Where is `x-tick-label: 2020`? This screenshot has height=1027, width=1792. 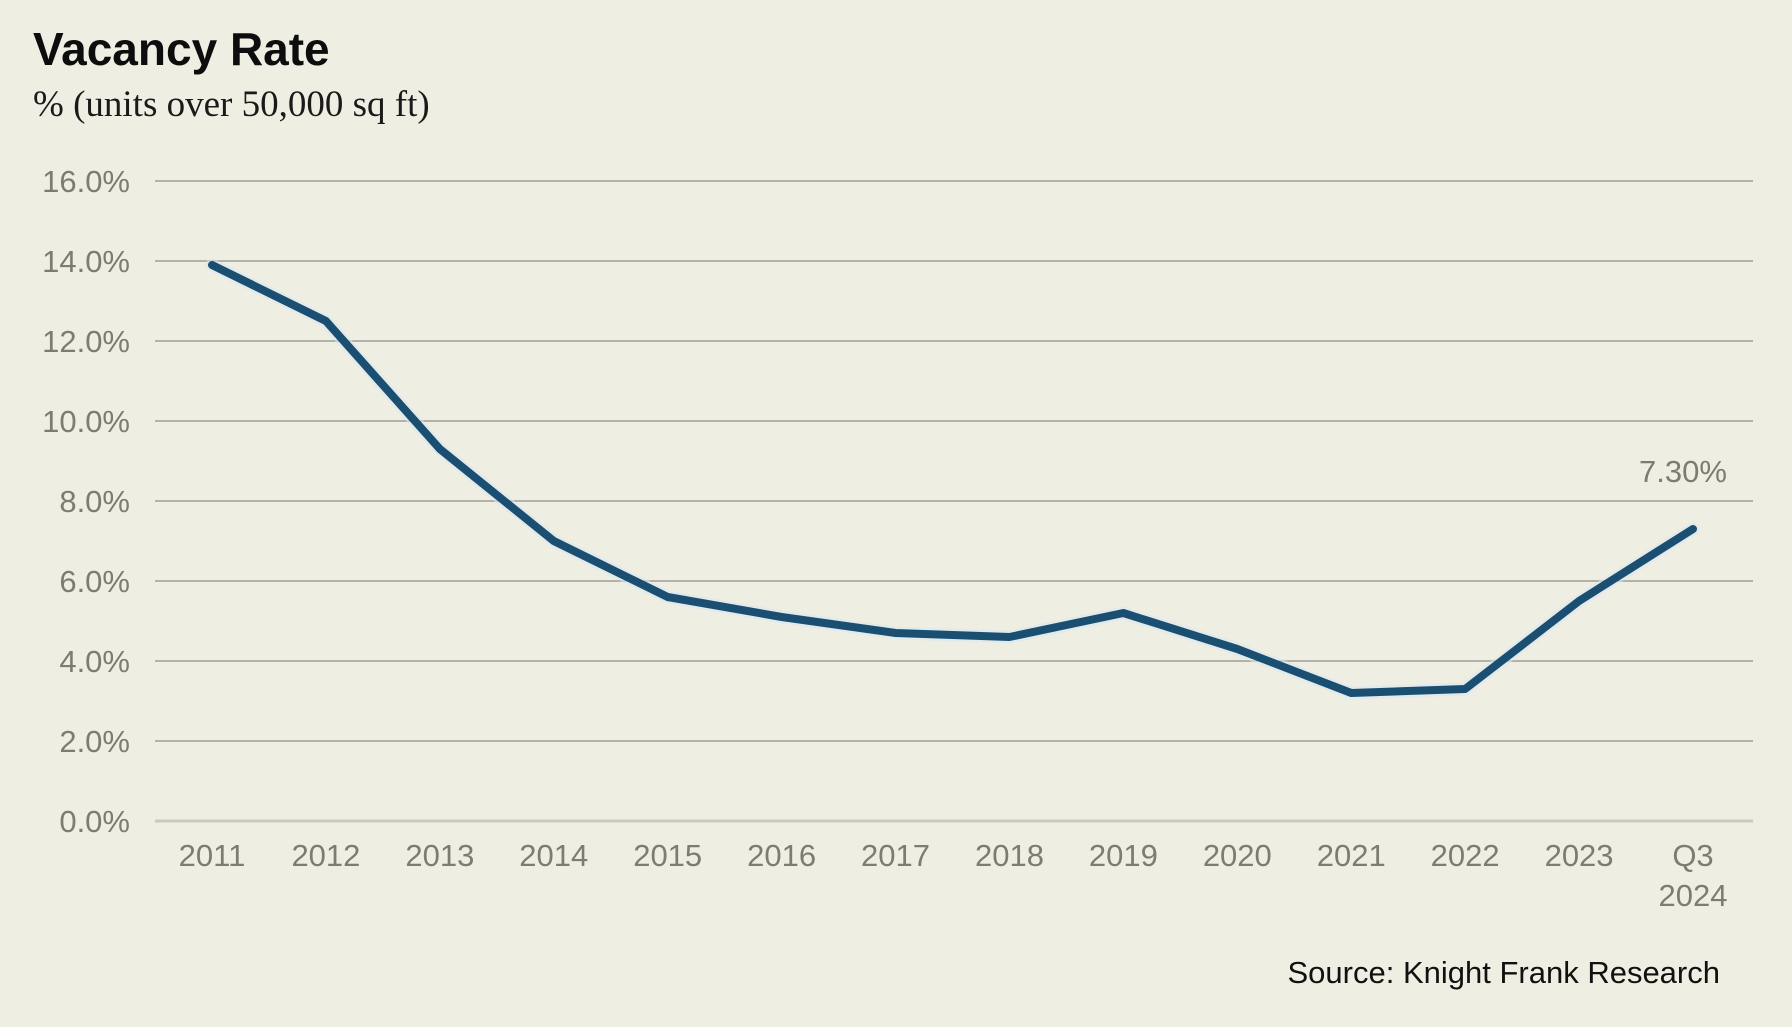
x-tick-label: 2020 is located at coordinates (1237, 855).